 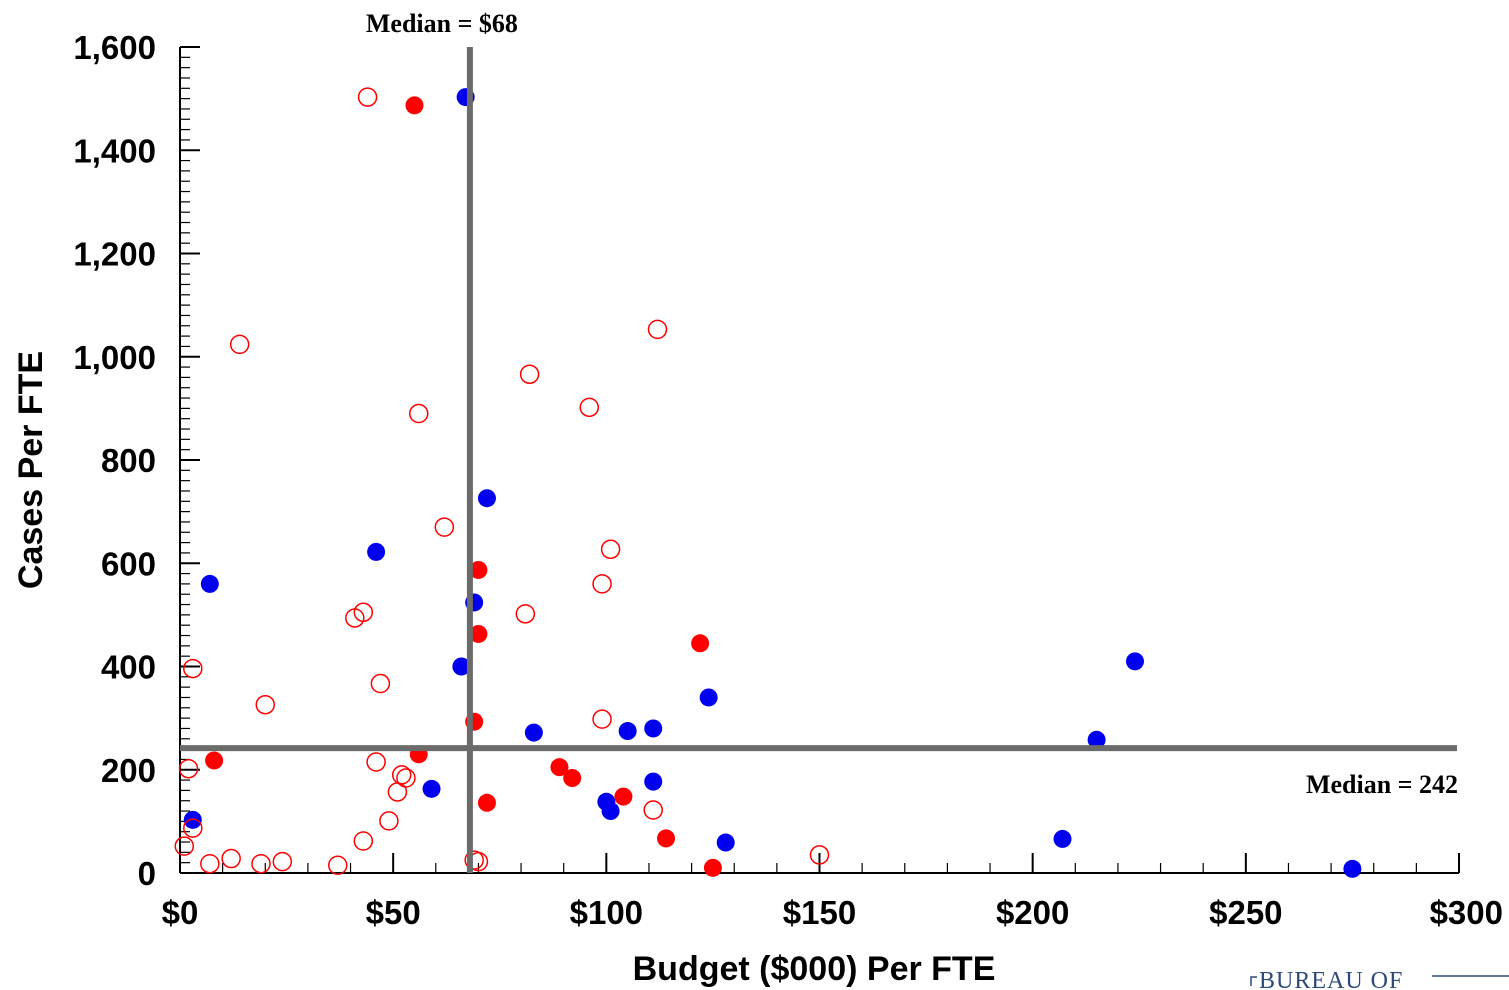 I want to click on logo-bracket, so click(x=1253, y=981).